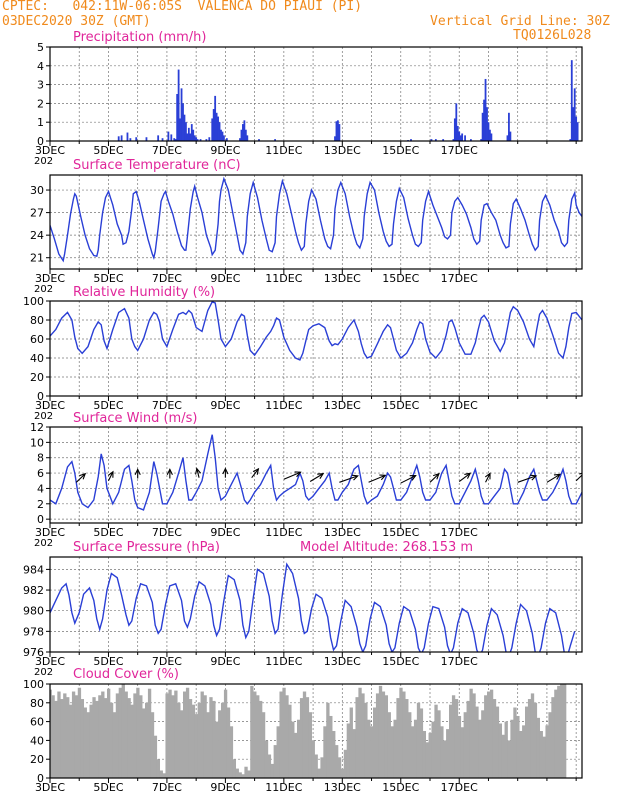 This screenshot has height=800, width=618. I want to click on x-sub-label: 202, so click(43, 161).